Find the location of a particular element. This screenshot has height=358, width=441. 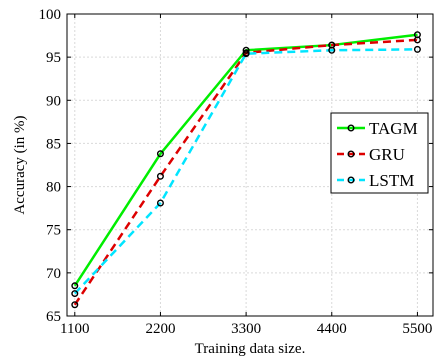

x-tick-label: 3300 is located at coordinates (246, 329).